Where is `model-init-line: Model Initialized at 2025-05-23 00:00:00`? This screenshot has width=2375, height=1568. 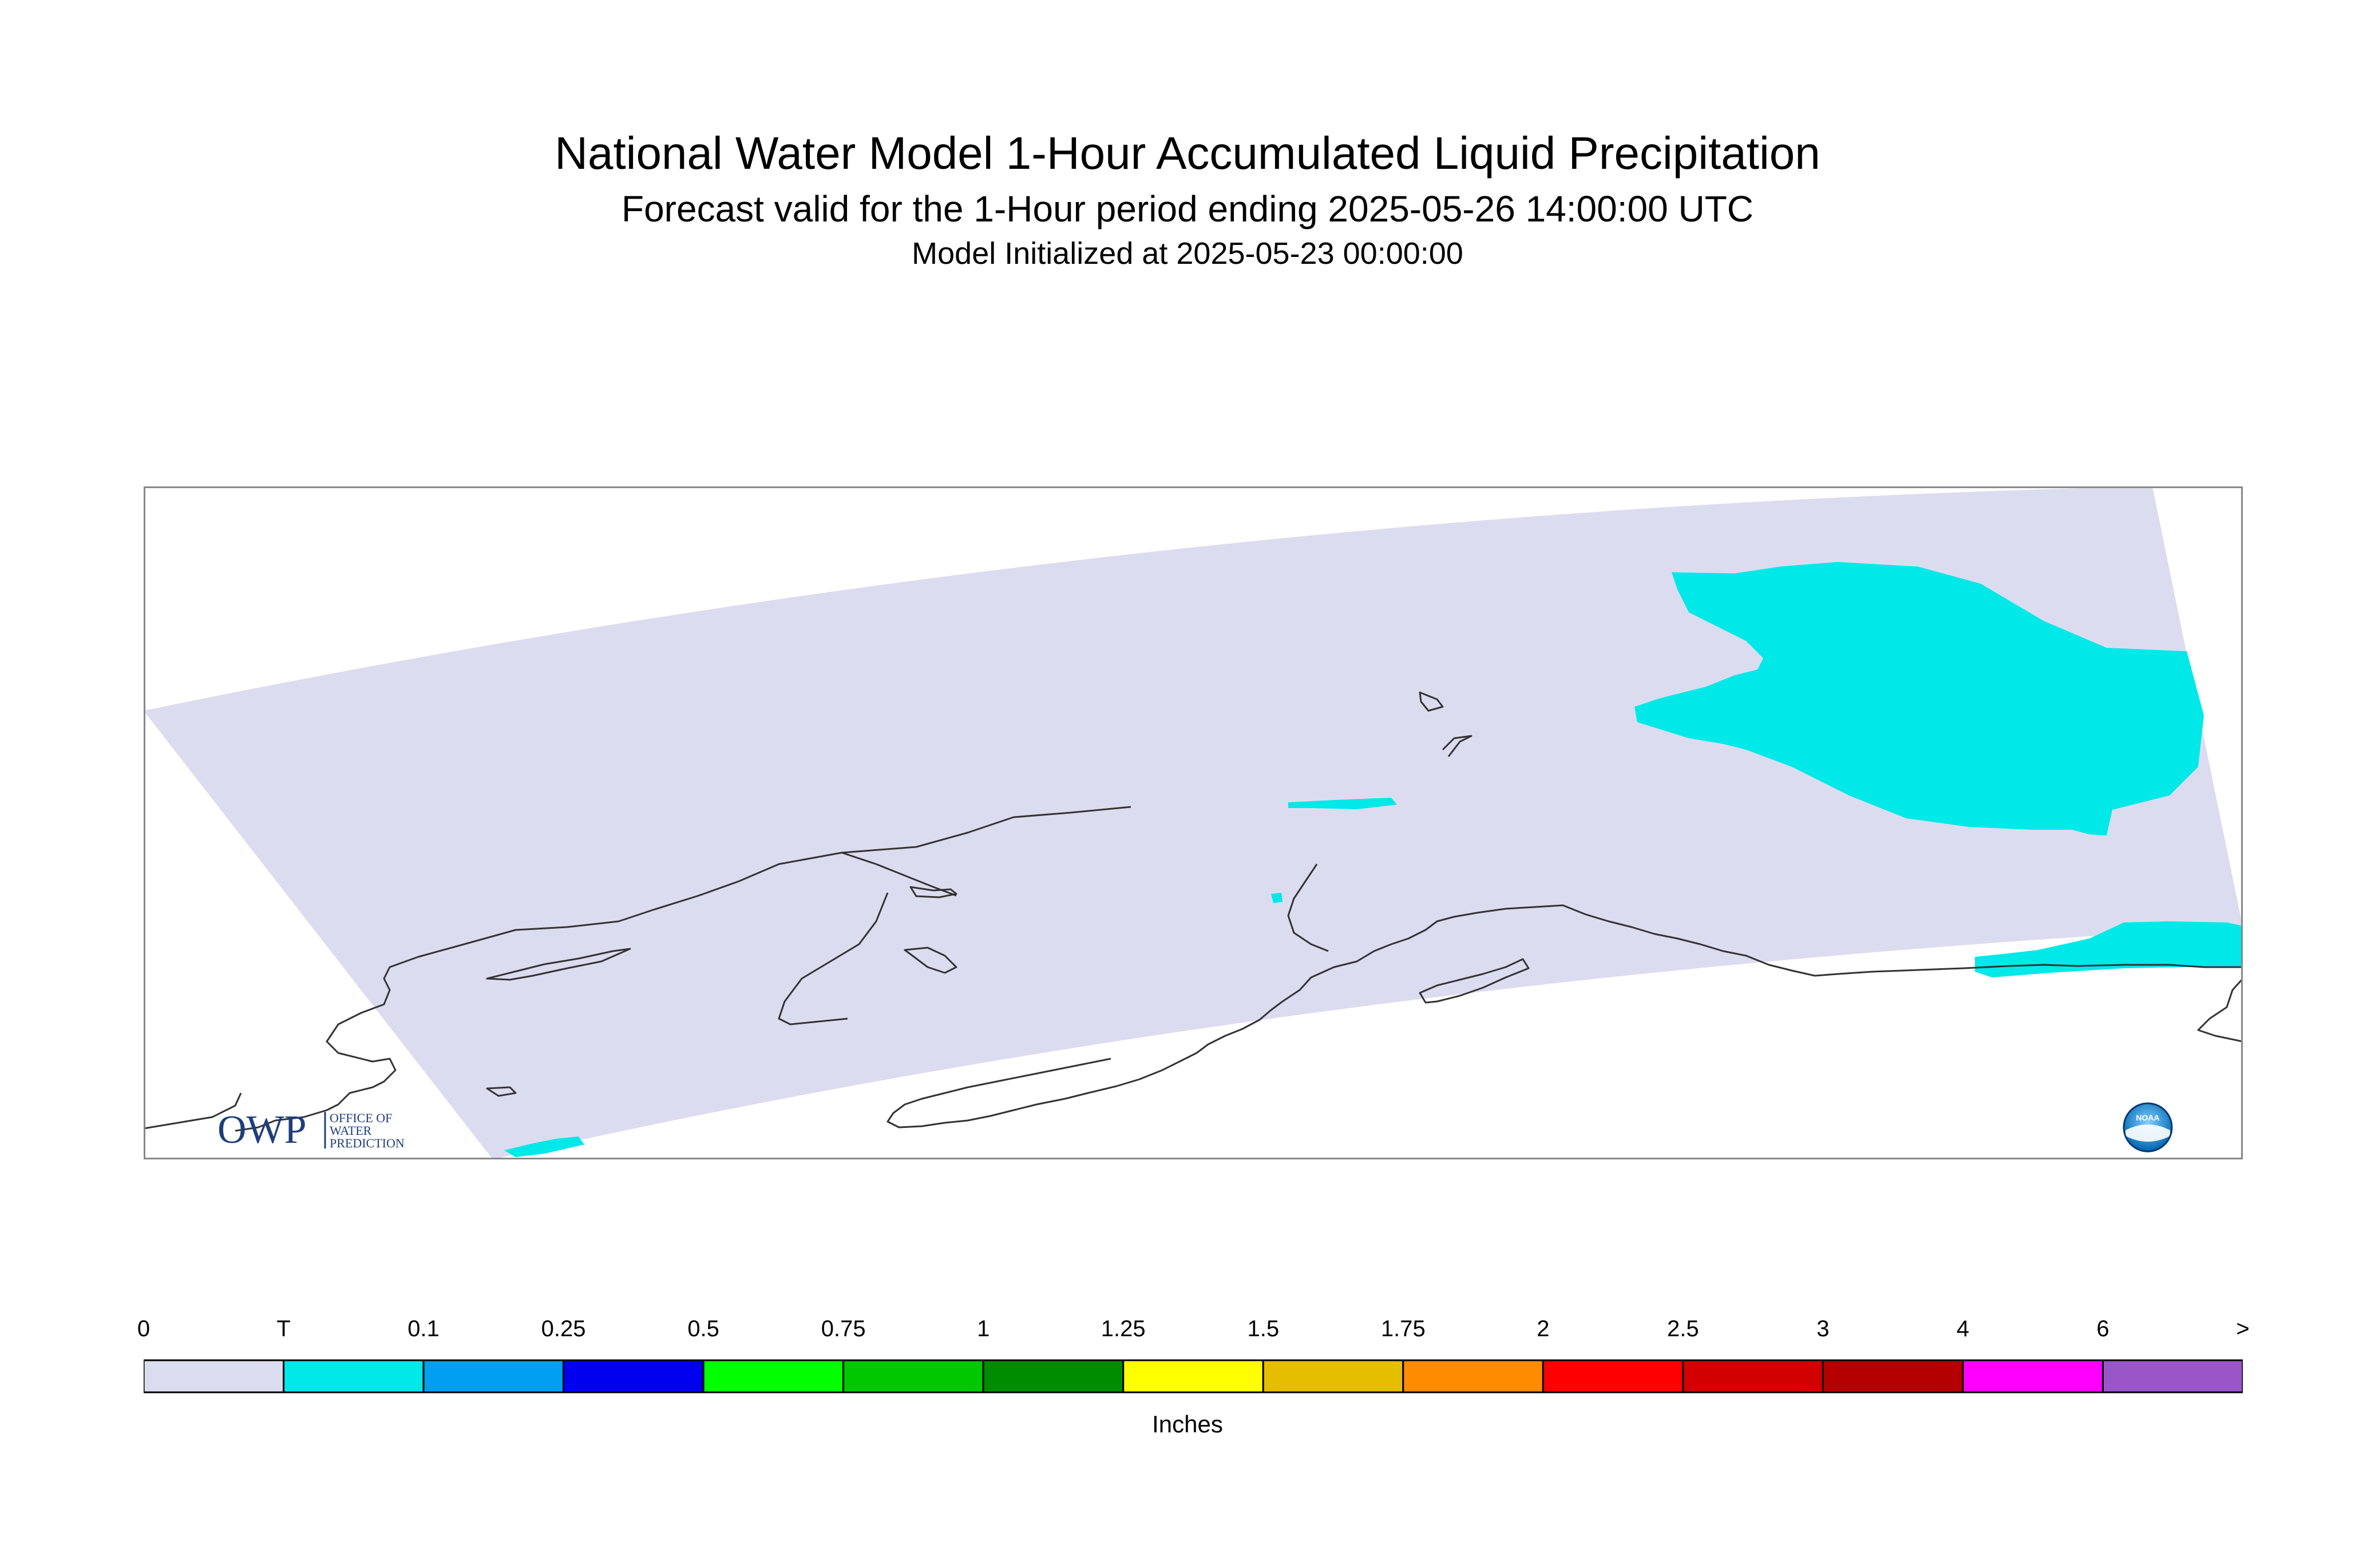
model-init-line: Model Initialized at 2025-05-23 00:00:00 is located at coordinates (1187, 253).